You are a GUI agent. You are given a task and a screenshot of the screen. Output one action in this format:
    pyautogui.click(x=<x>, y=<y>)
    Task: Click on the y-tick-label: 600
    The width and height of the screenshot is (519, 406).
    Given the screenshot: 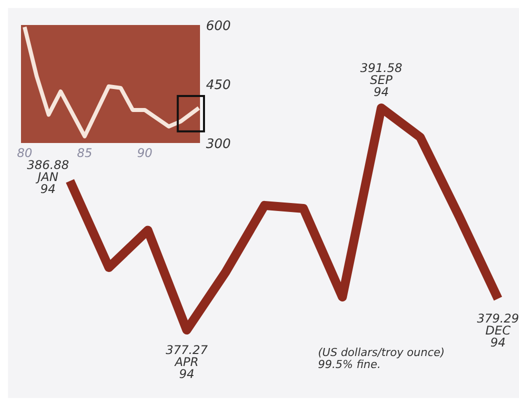 What is the action you would take?
    pyautogui.click(x=218, y=26)
    